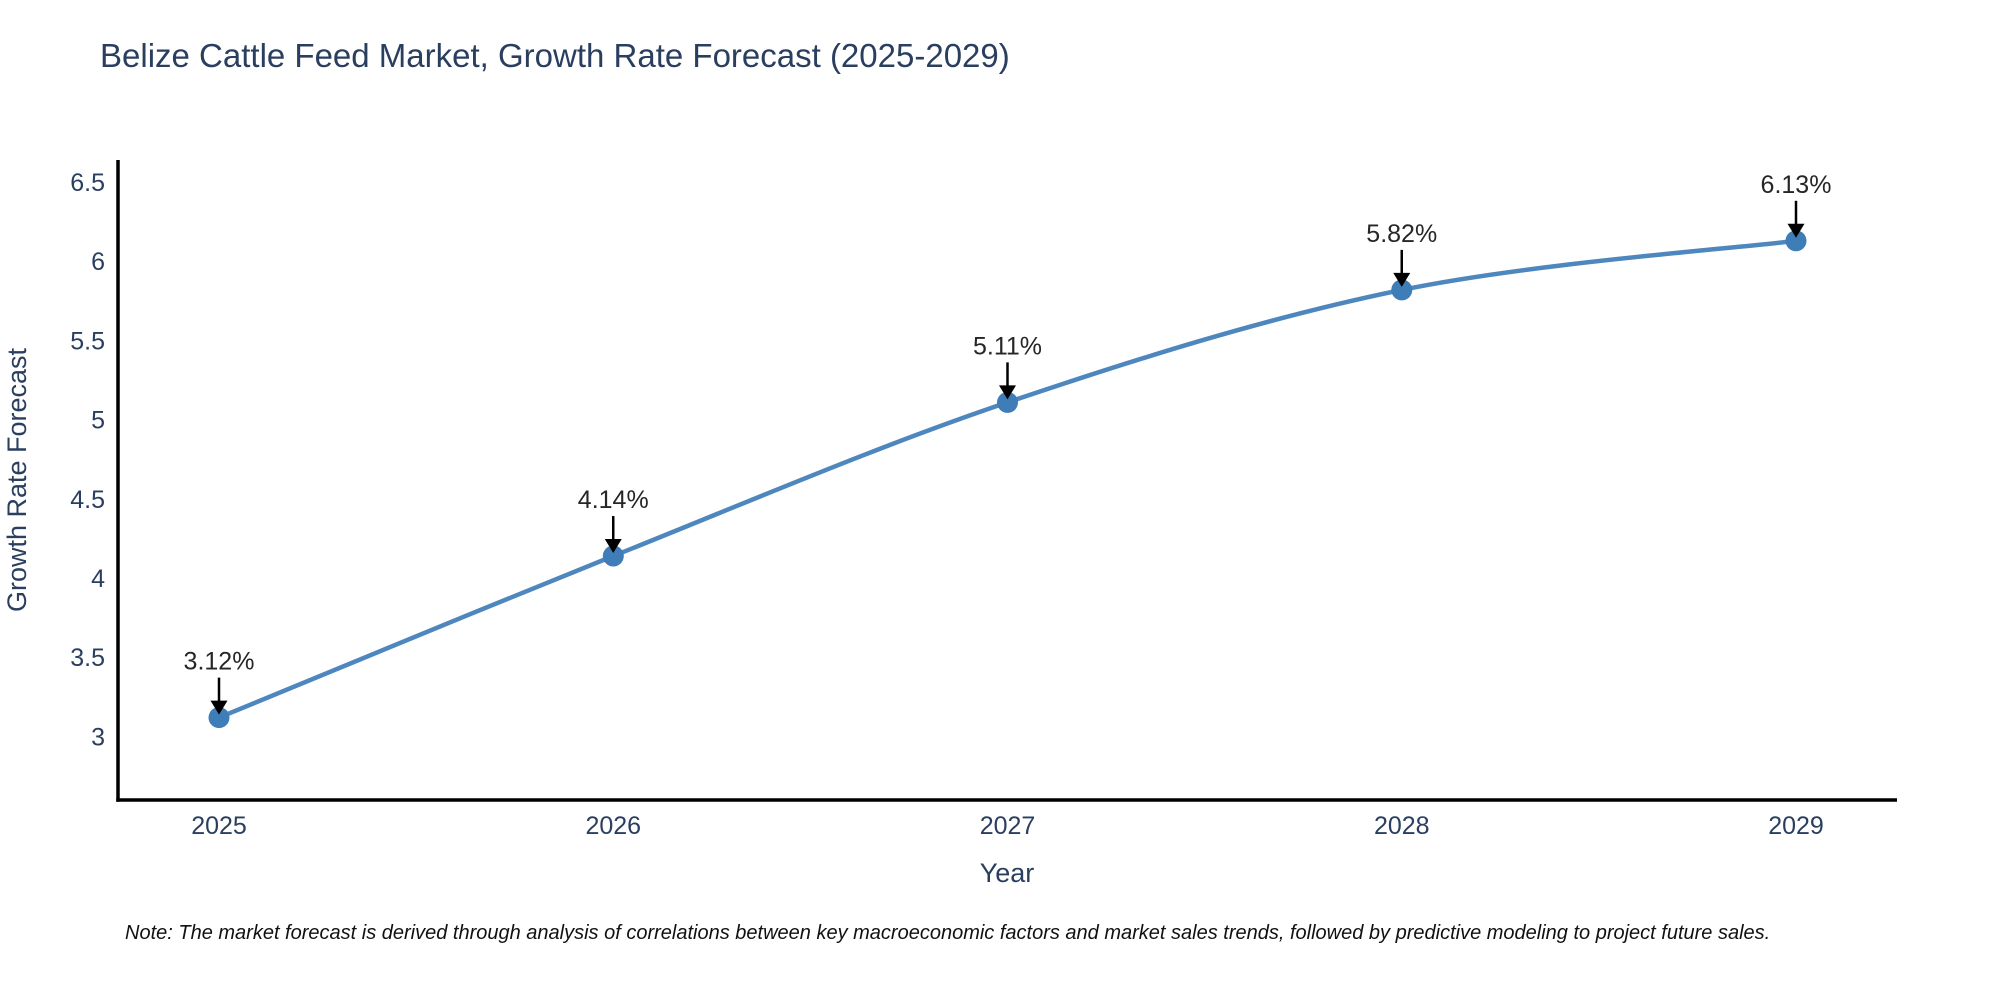 This screenshot has width=2000, height=1000. I want to click on x-tick-label: 2026, so click(613, 826).